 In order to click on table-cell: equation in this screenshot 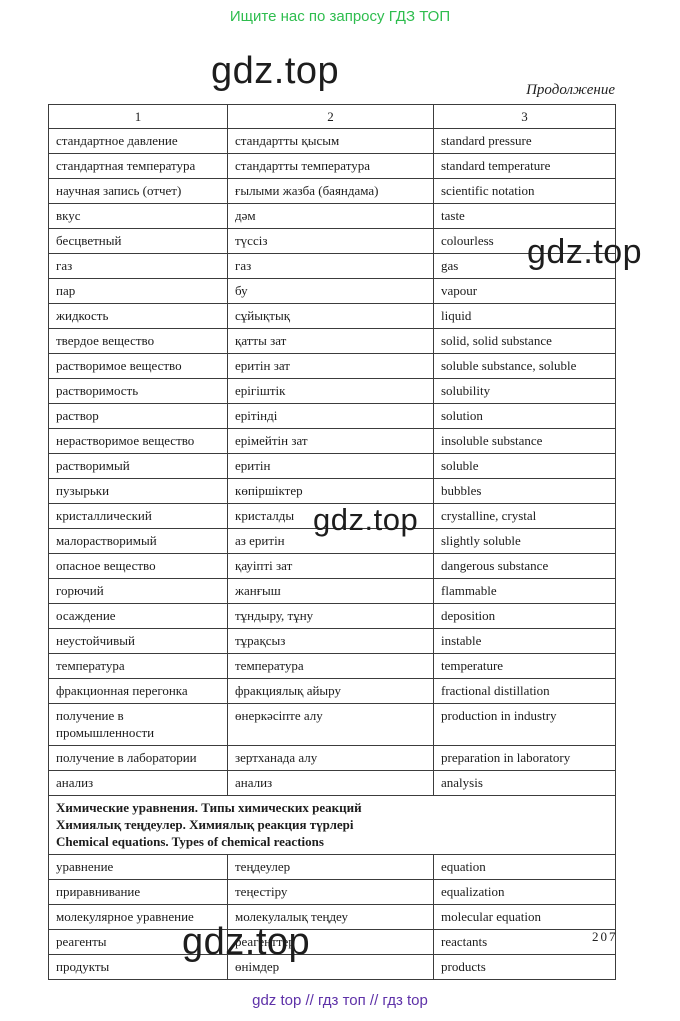, I will do `click(524, 867)`.